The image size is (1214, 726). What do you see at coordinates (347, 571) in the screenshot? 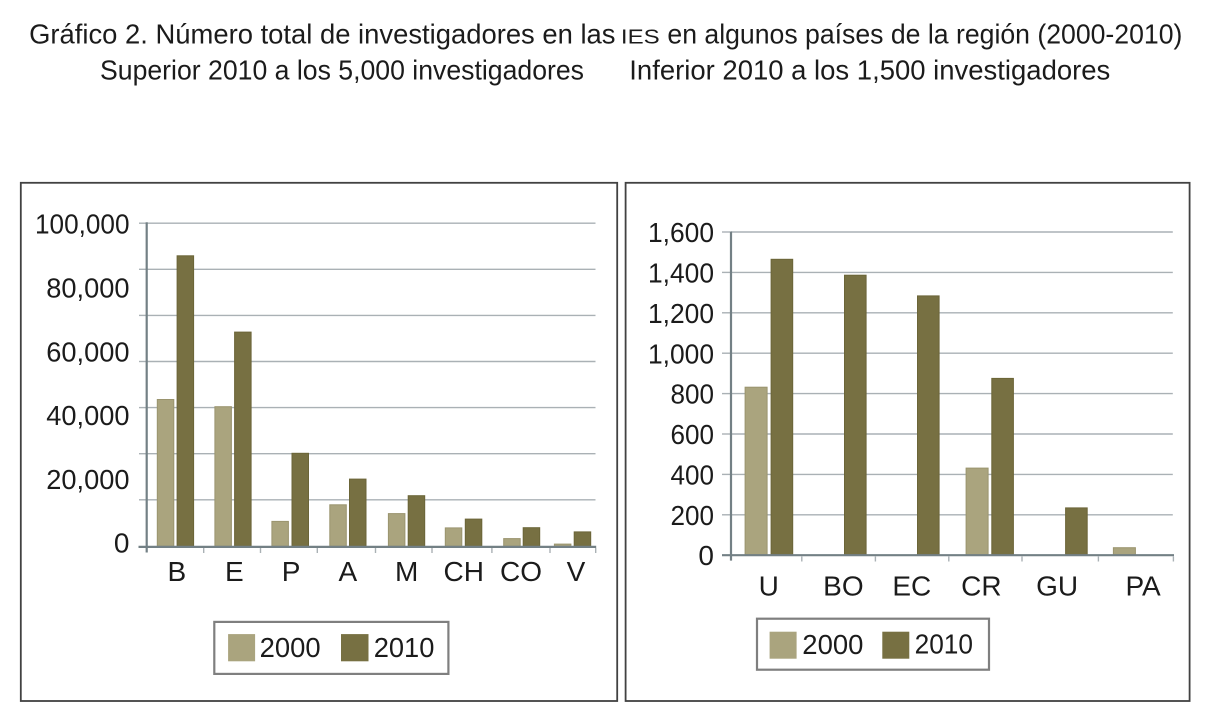
I see `svg-text: A` at bounding box center [347, 571].